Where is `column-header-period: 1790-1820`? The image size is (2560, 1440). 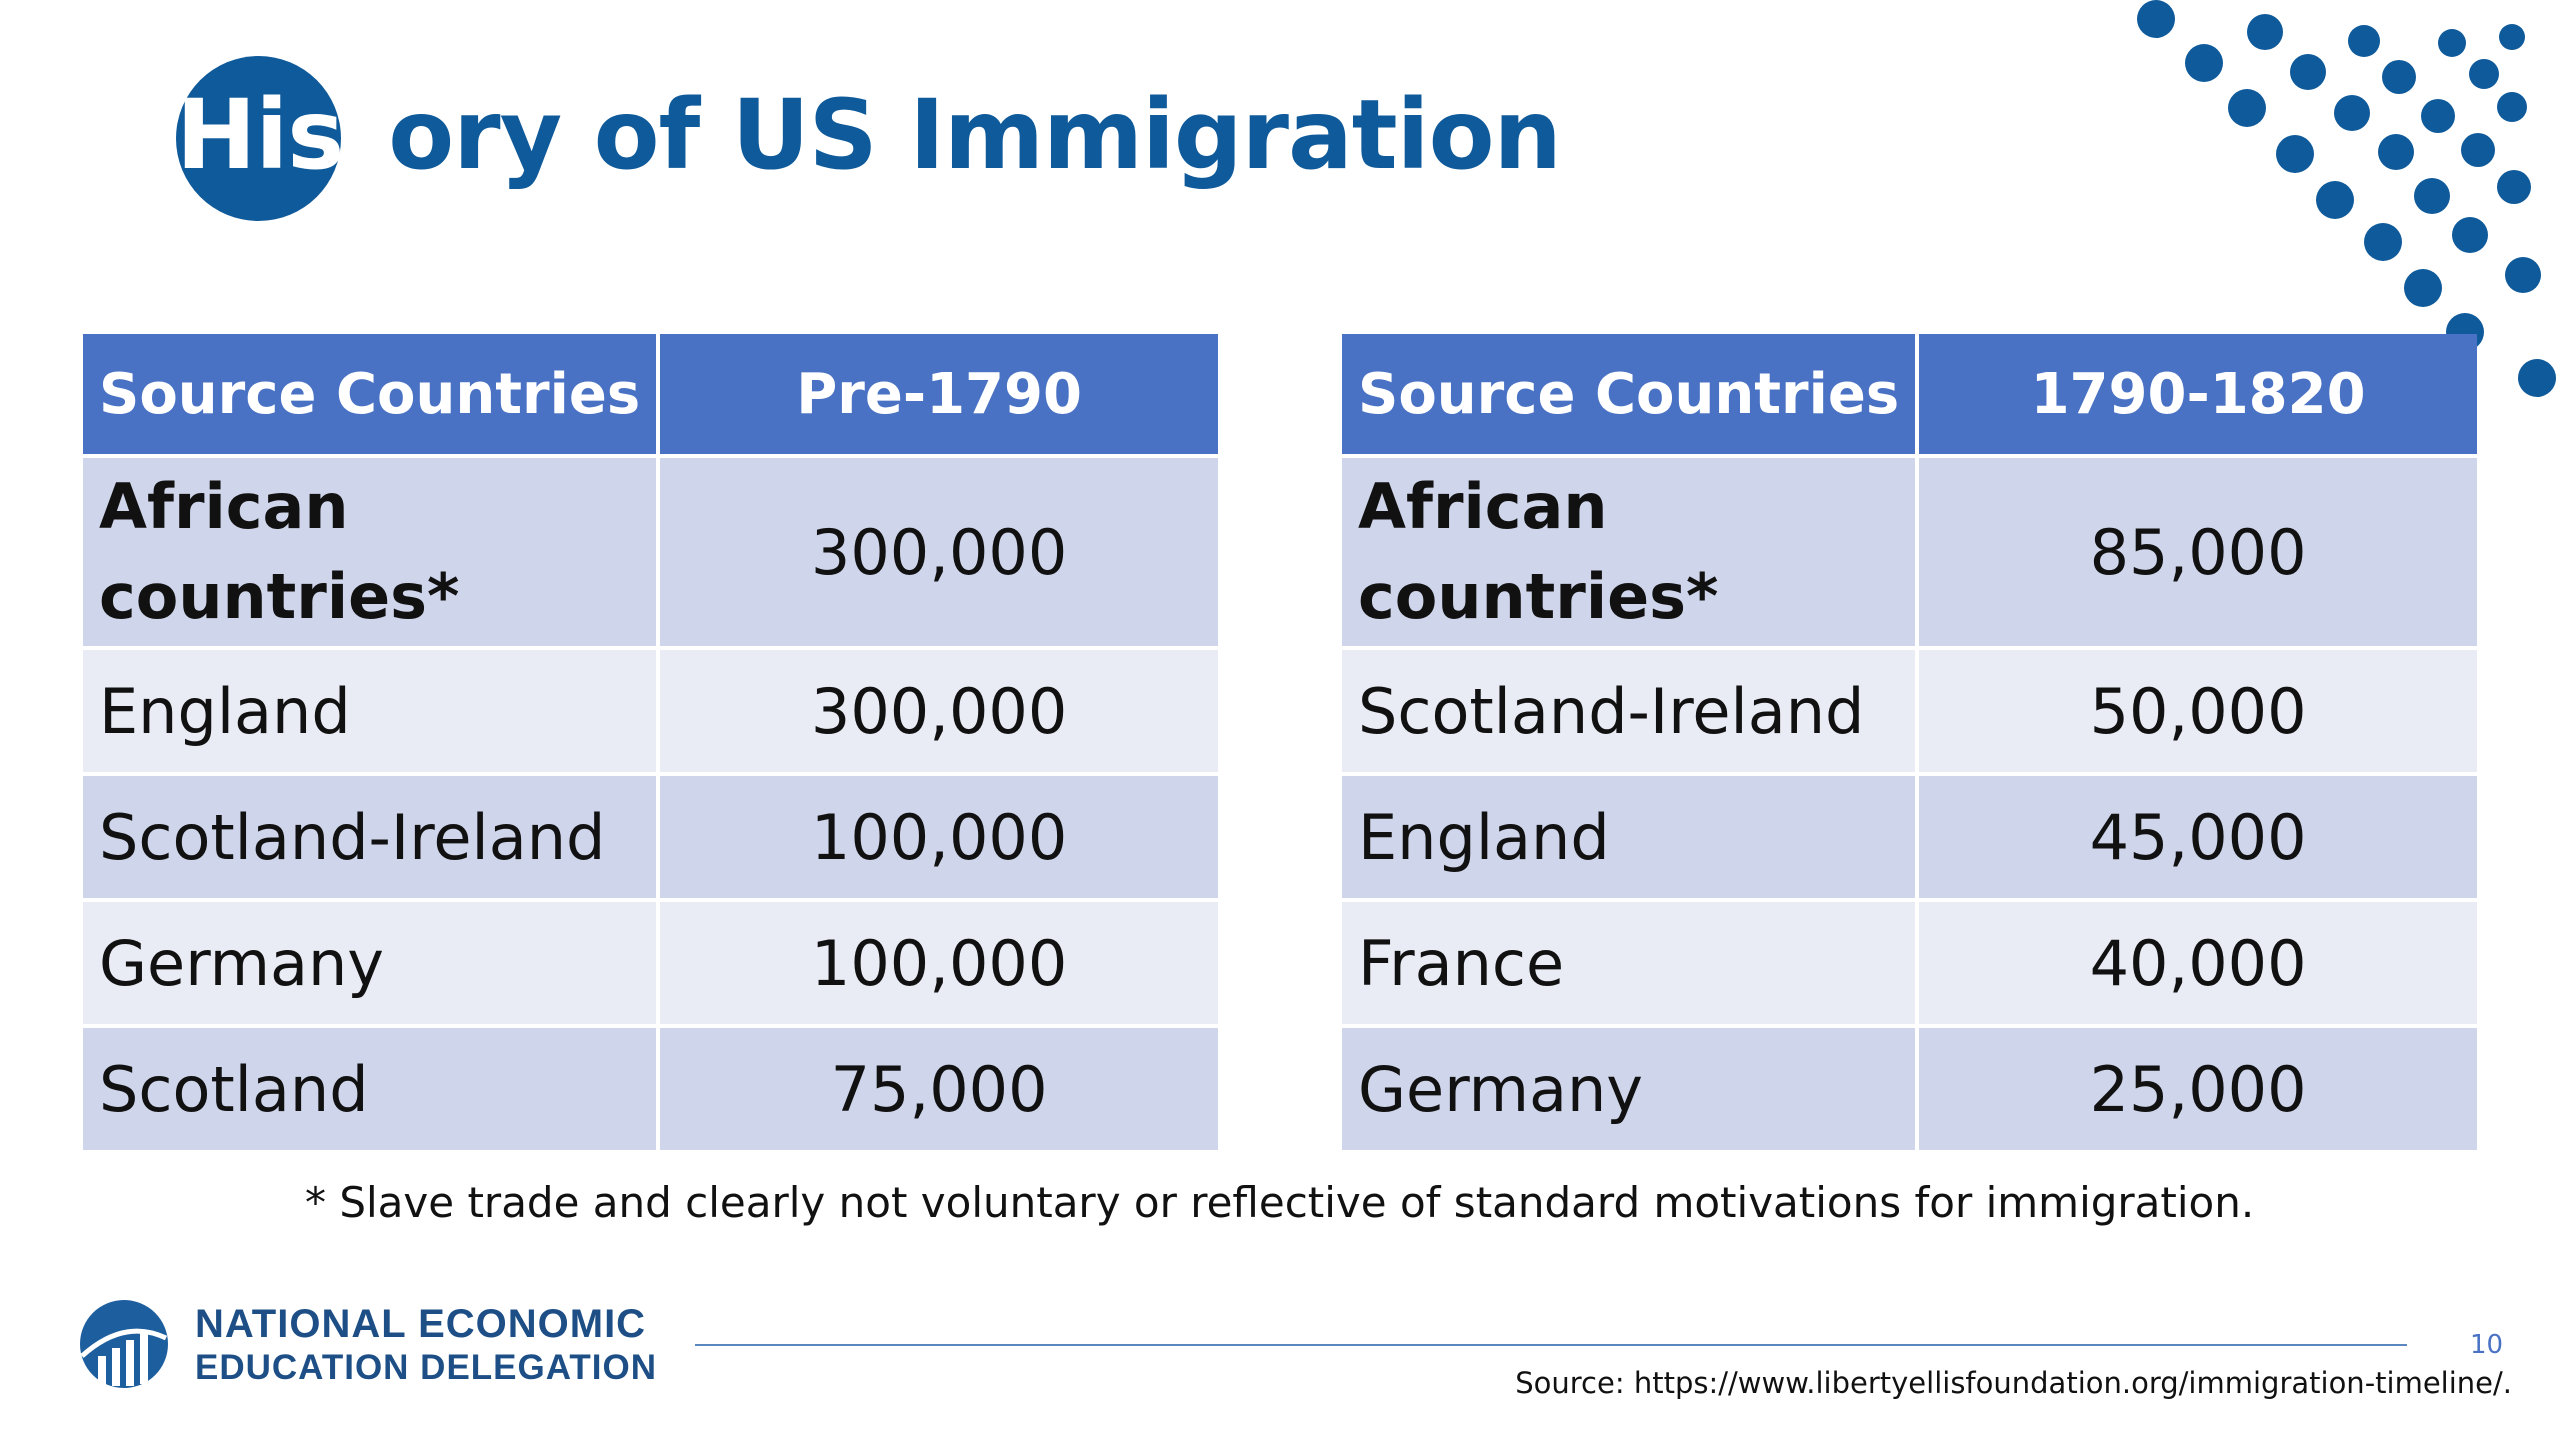
column-header-period: 1790-1820 is located at coordinates (2198, 394).